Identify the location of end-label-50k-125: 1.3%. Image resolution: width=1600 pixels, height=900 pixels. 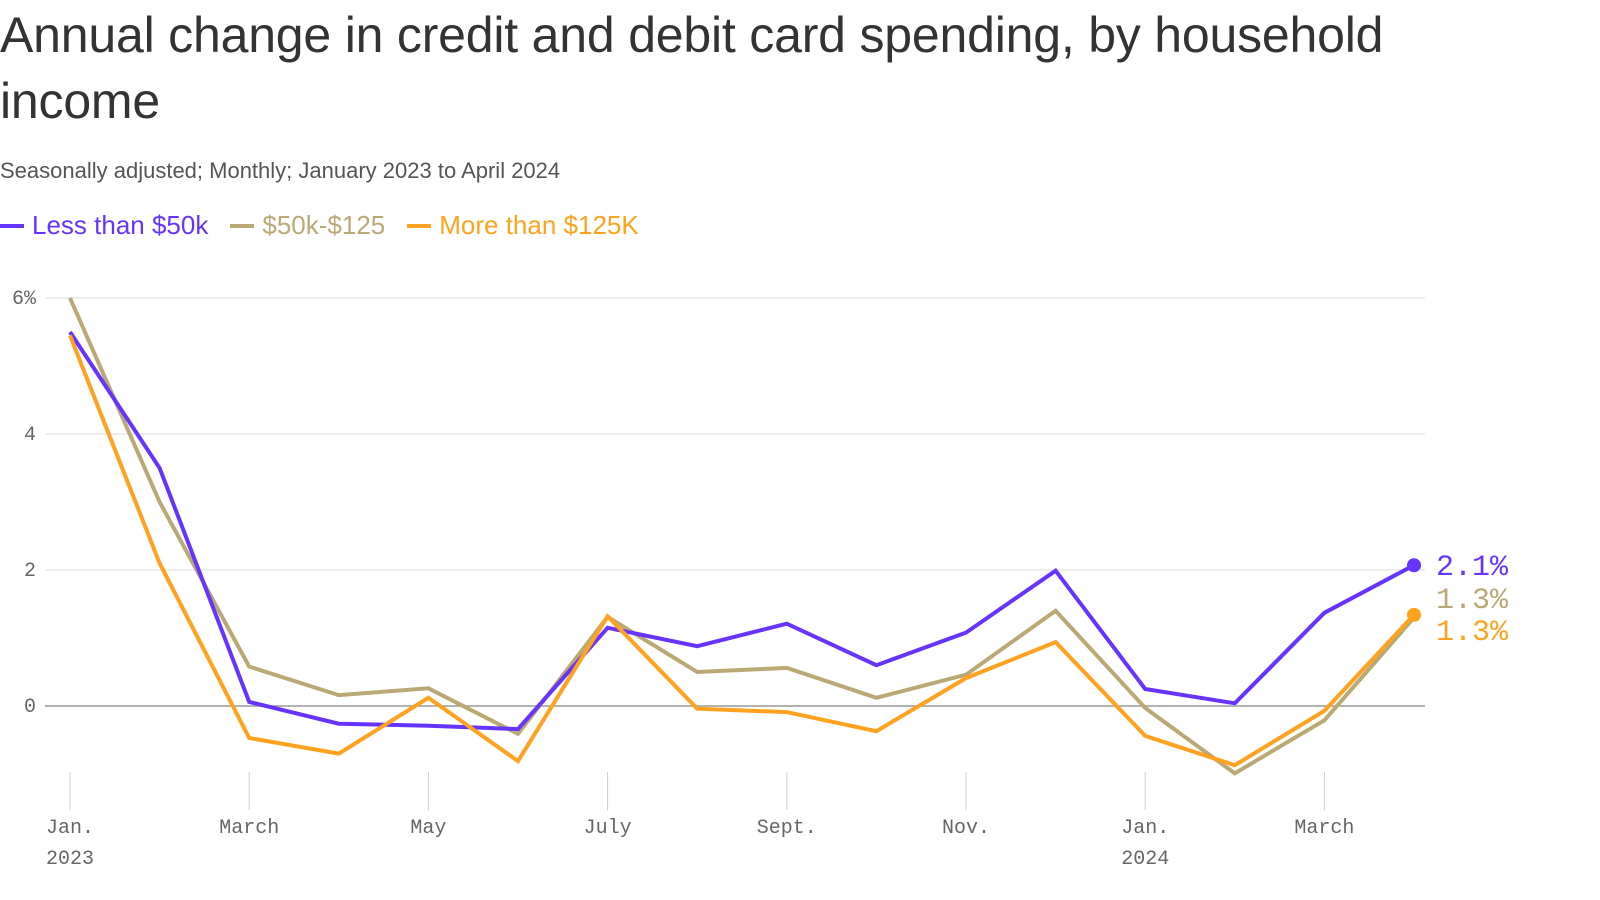
(1472, 601).